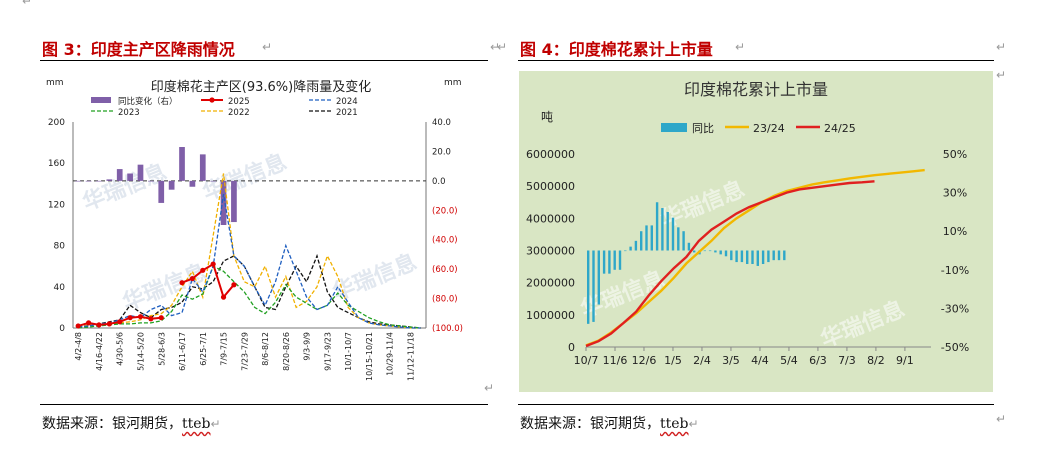  I want to click on chart-title: 印度棉花累计上市量, so click(756, 89).